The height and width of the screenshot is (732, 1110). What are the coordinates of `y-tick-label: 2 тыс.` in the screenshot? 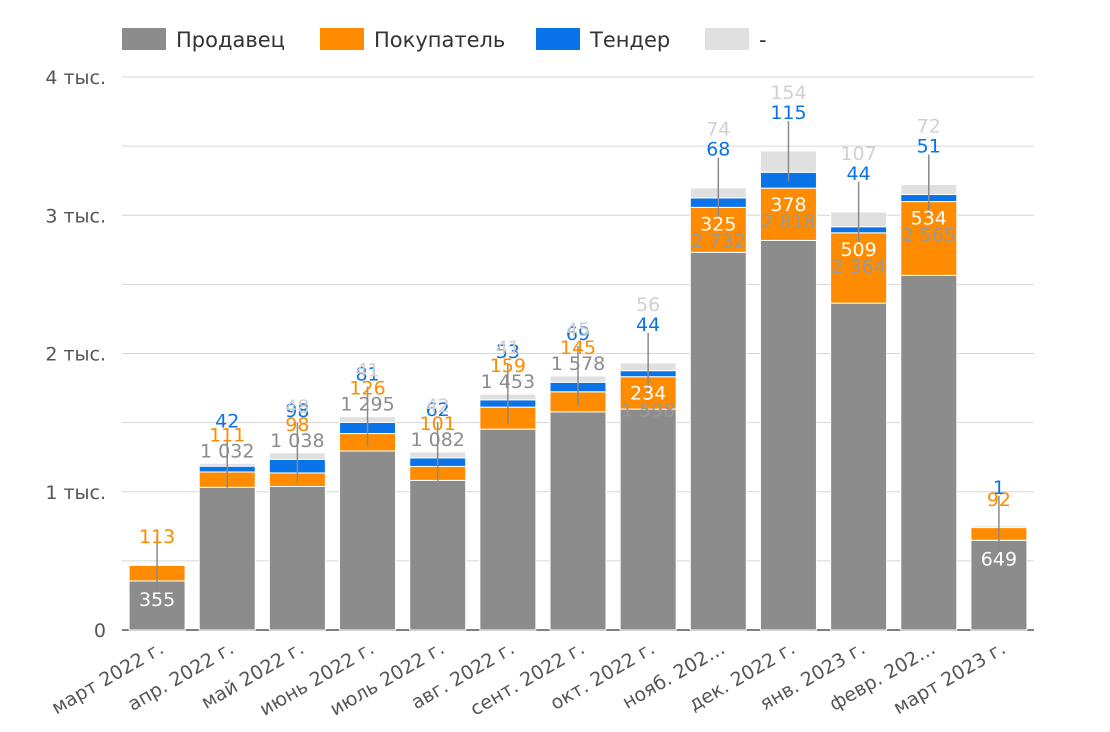 It's located at (75, 355).